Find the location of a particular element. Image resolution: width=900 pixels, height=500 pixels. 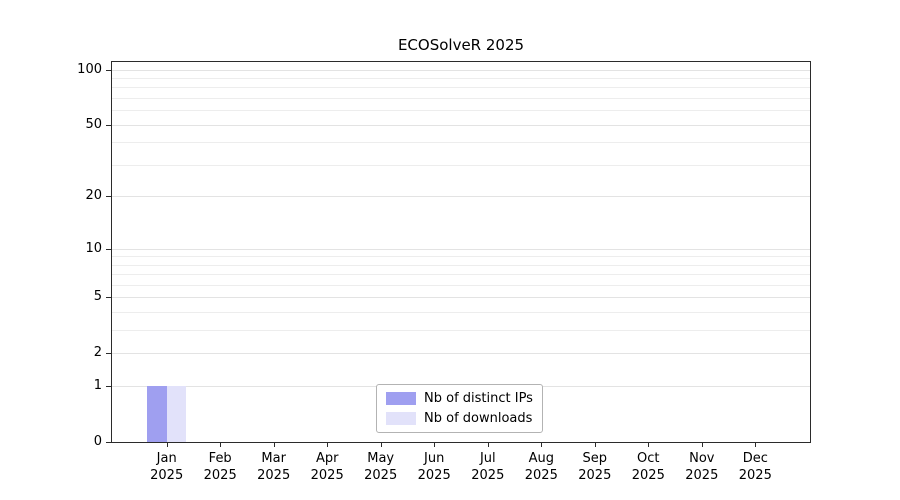

legend-item-downloads: Nb of downloads is located at coordinates (459, 418).